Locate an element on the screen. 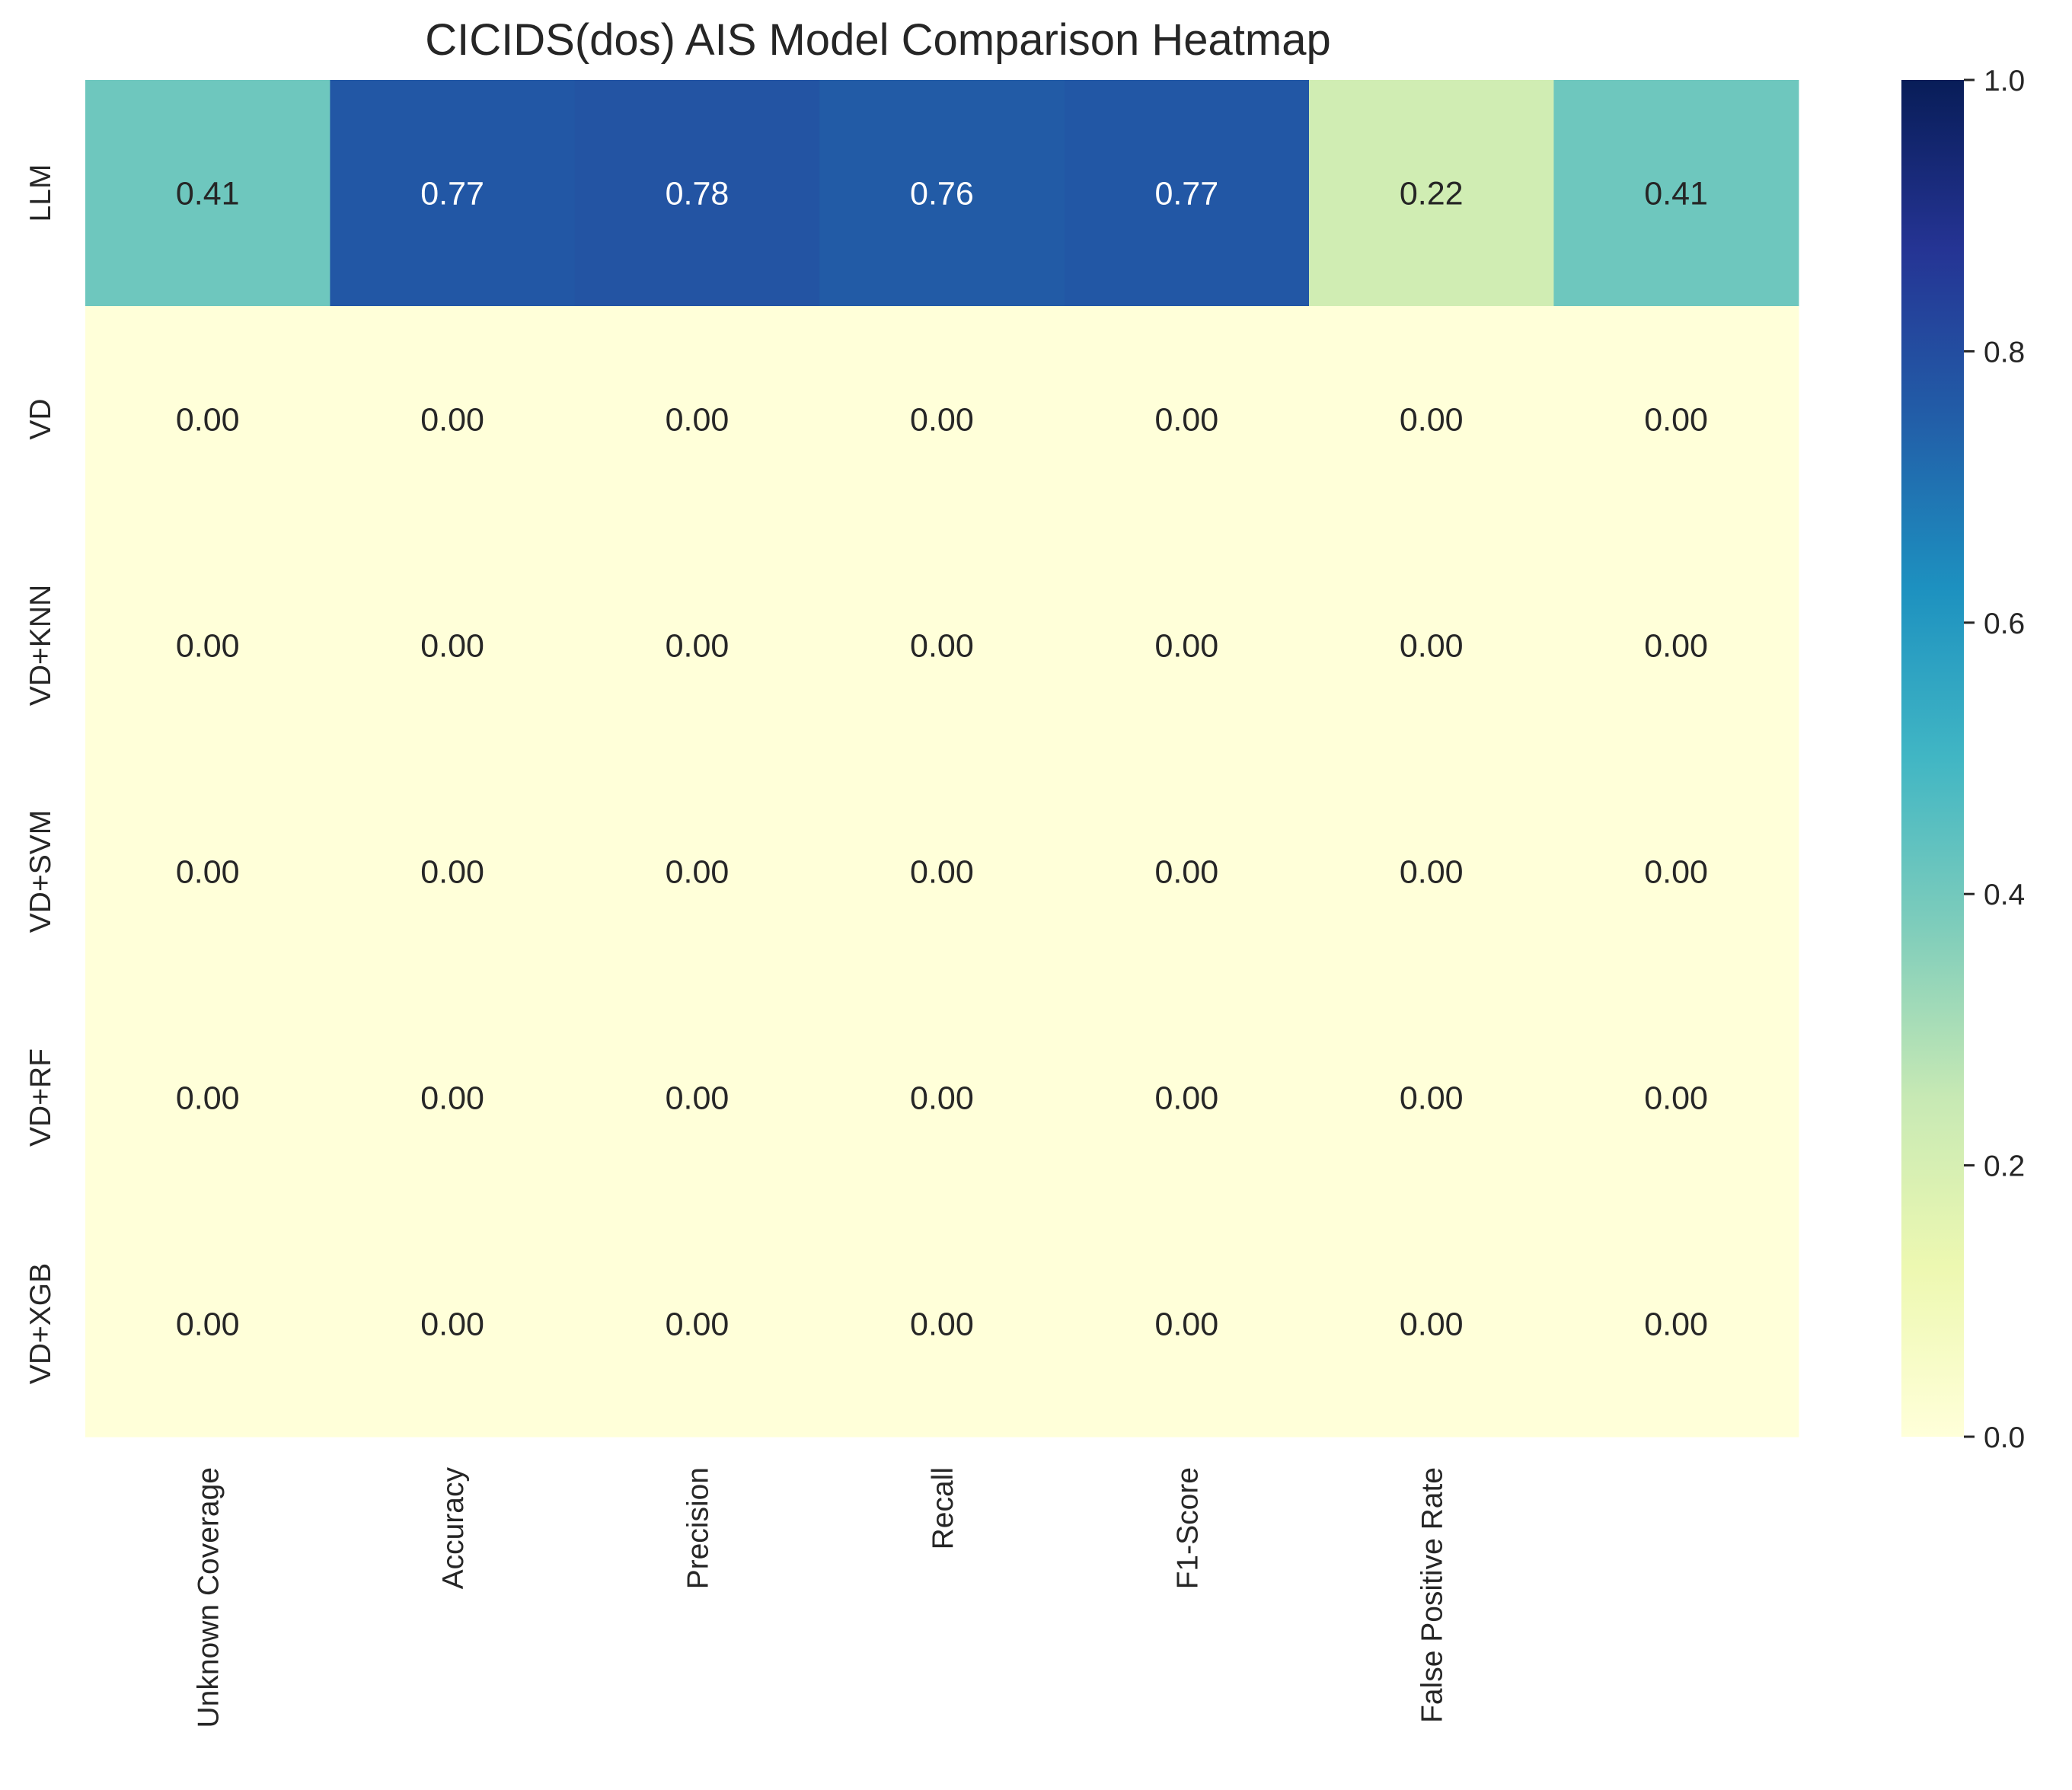  heatmap-cell-value: 0.22 is located at coordinates (1432, 194).